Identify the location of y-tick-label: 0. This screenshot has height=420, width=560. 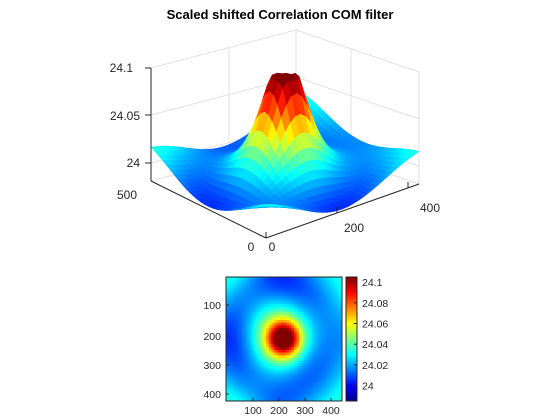
(251, 247).